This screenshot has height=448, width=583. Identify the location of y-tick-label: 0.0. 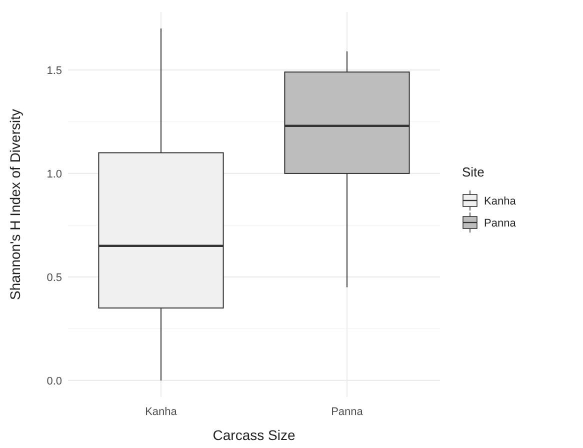
(54, 381).